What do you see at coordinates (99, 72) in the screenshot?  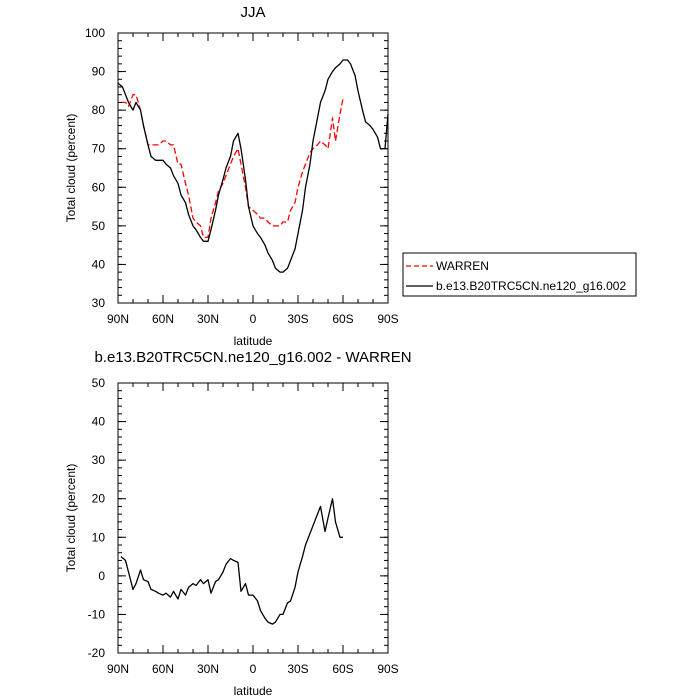 I see `y-tick-label: 90` at bounding box center [99, 72].